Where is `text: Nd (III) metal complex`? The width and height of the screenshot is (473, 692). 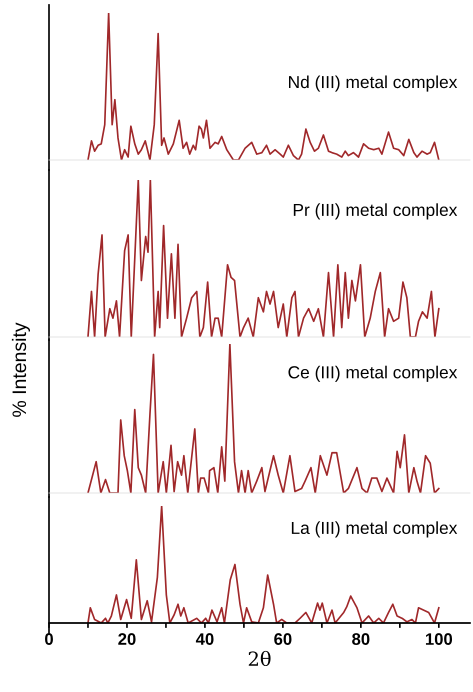
text: Nd (III) metal complex is located at coordinates (373, 83).